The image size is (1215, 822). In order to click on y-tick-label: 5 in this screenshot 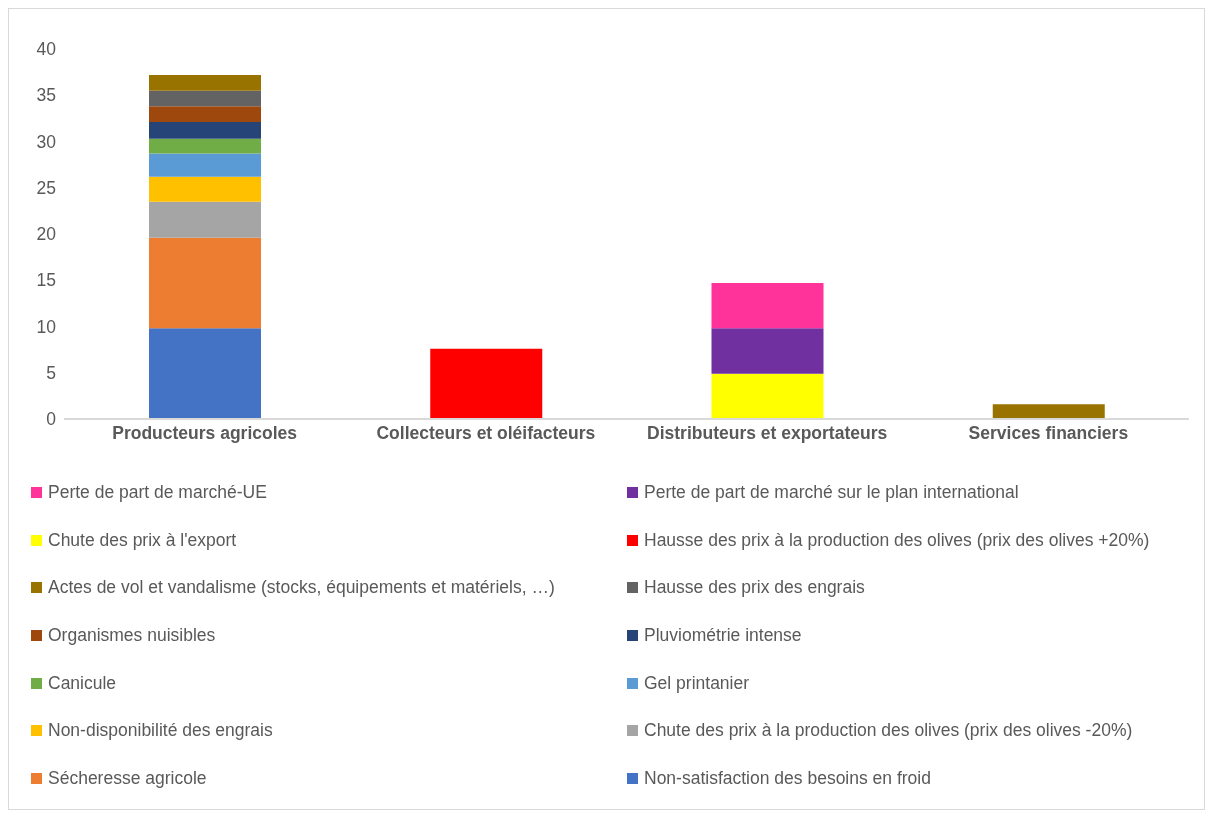, I will do `click(51, 372)`.